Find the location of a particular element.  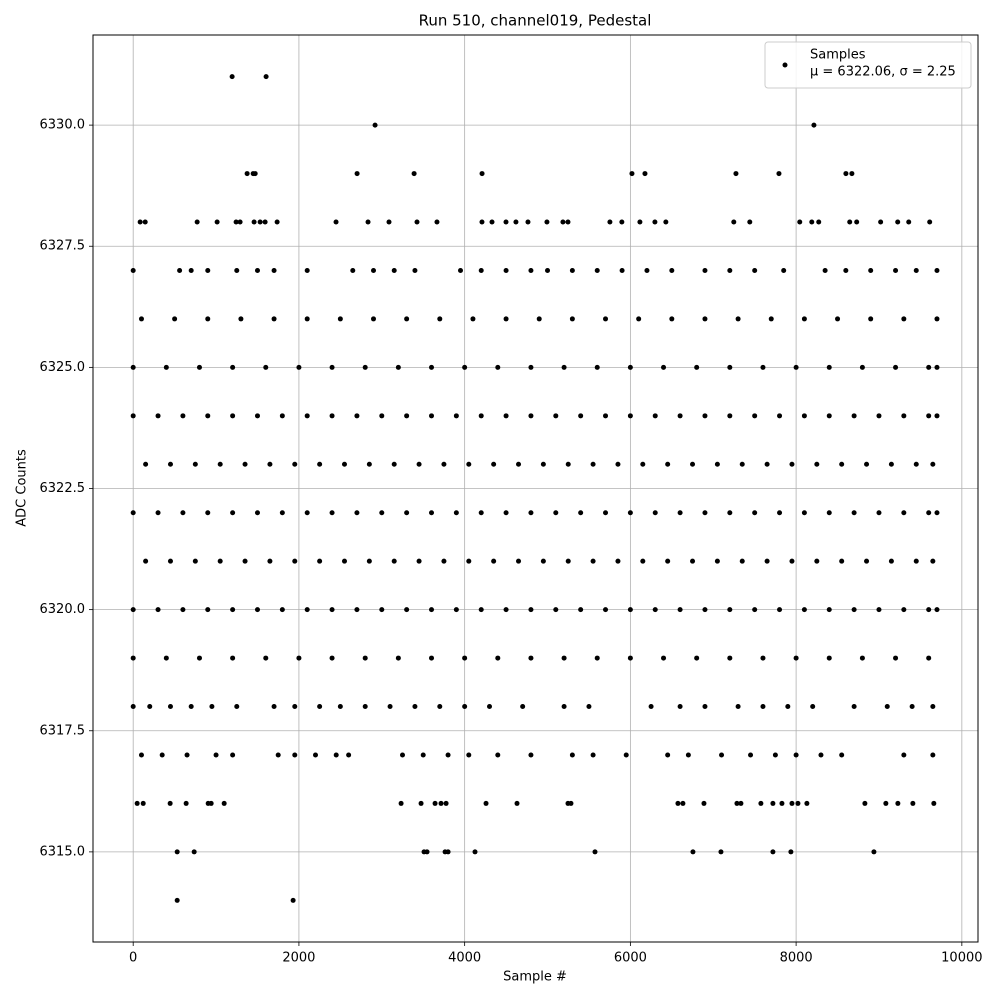

legend-text: μ = 6322.06, σ = 2.25 is located at coordinates (883, 72).